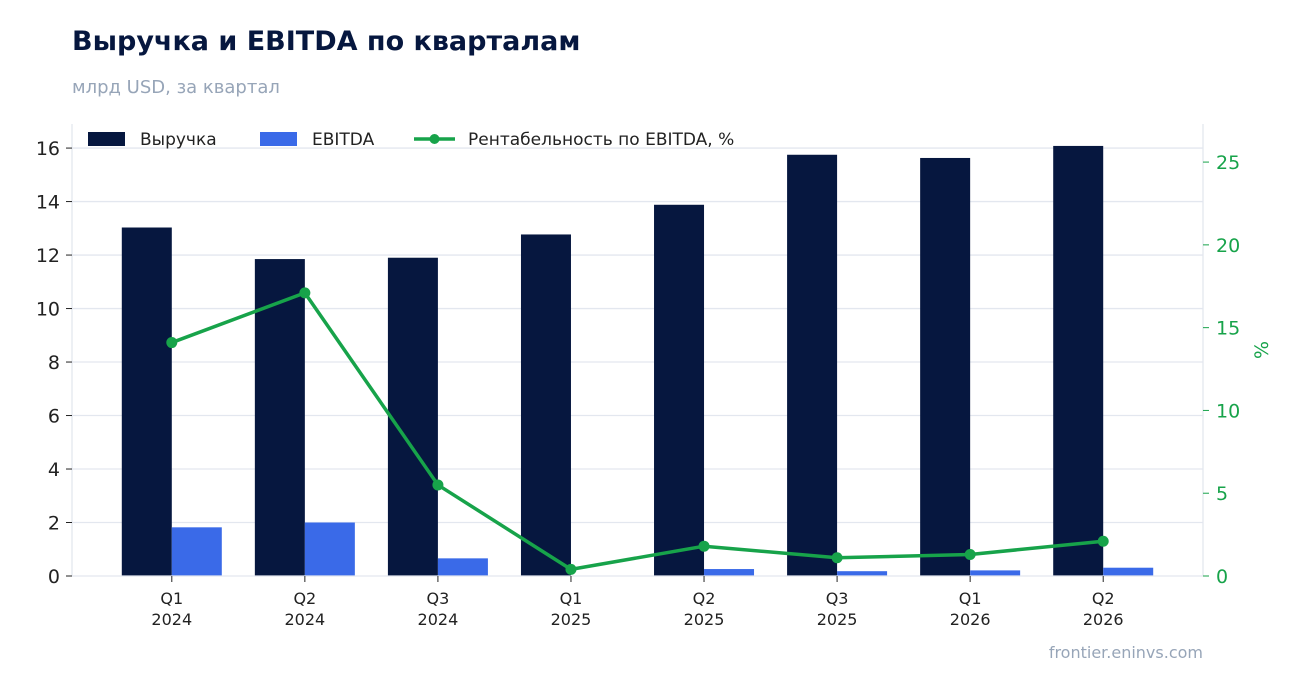  What do you see at coordinates (54, 524) in the screenshot?
I see `y-left-tick-label: 2` at bounding box center [54, 524].